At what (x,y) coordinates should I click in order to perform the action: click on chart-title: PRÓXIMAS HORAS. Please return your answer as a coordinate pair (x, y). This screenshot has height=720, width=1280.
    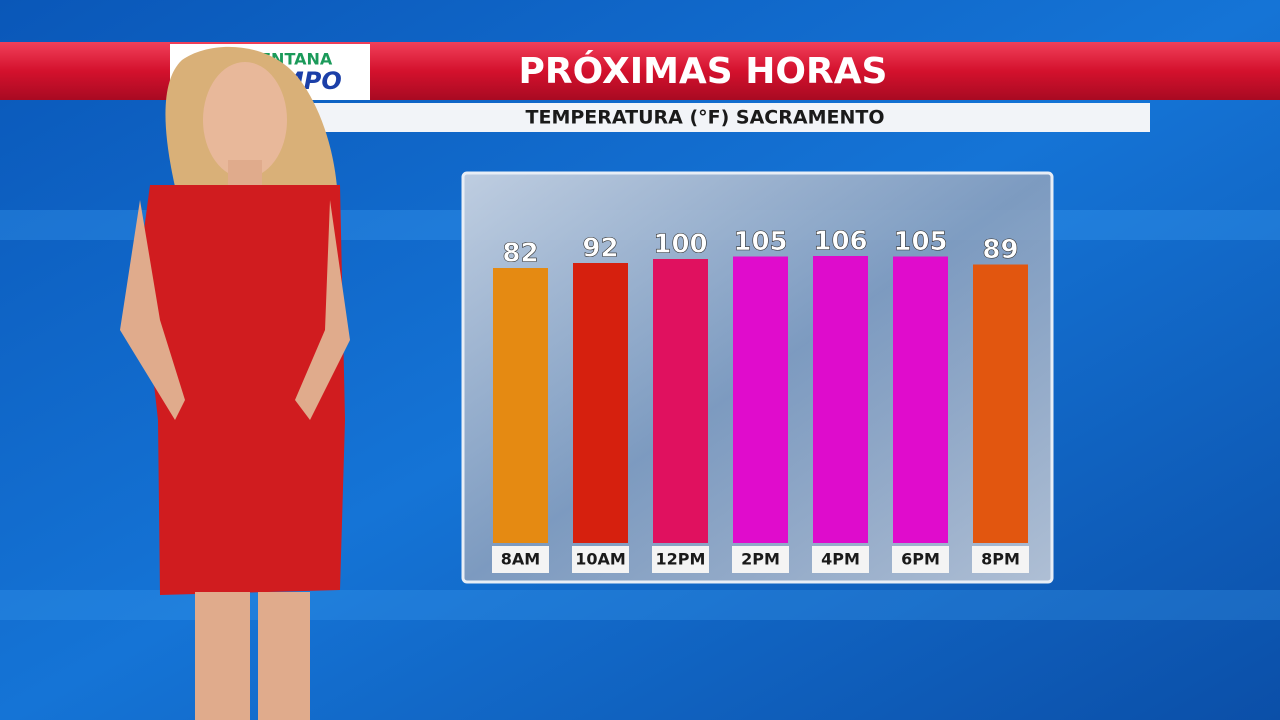
    Looking at the image, I should click on (703, 71).